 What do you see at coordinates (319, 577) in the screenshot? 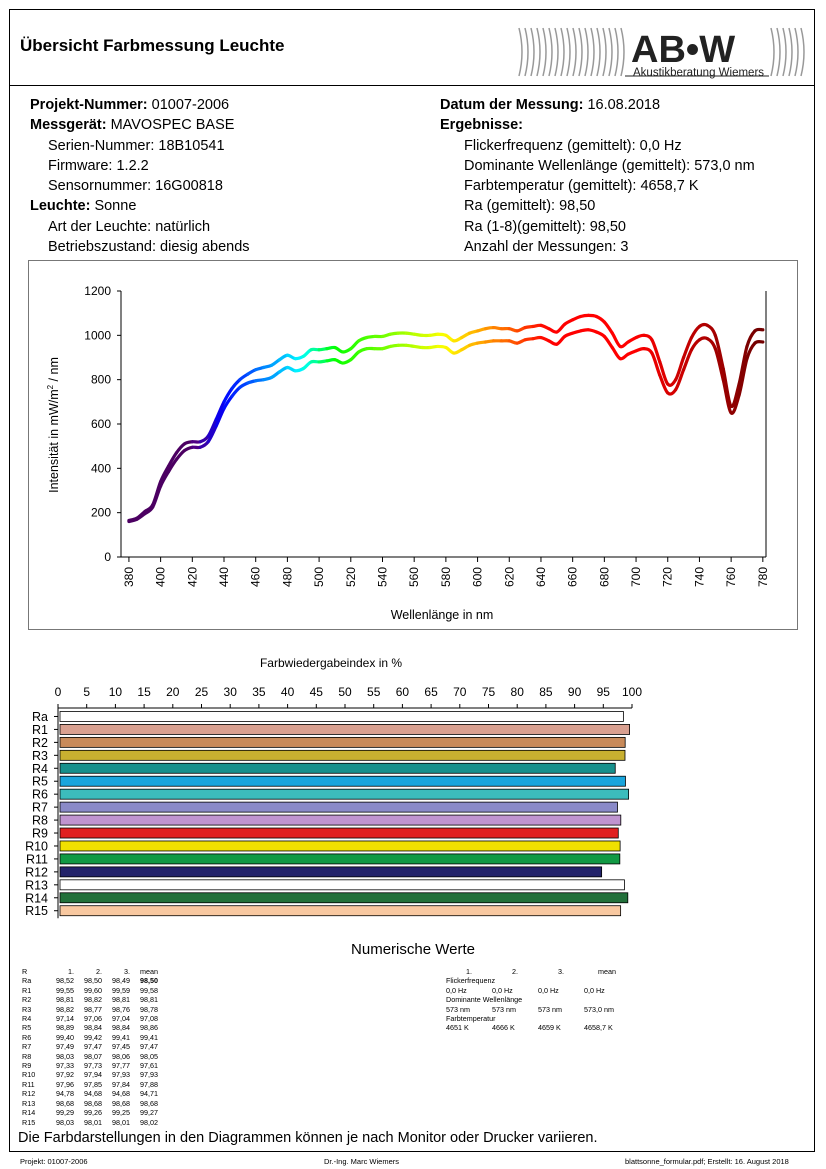
I see `x-tick-label: 500` at bounding box center [319, 577].